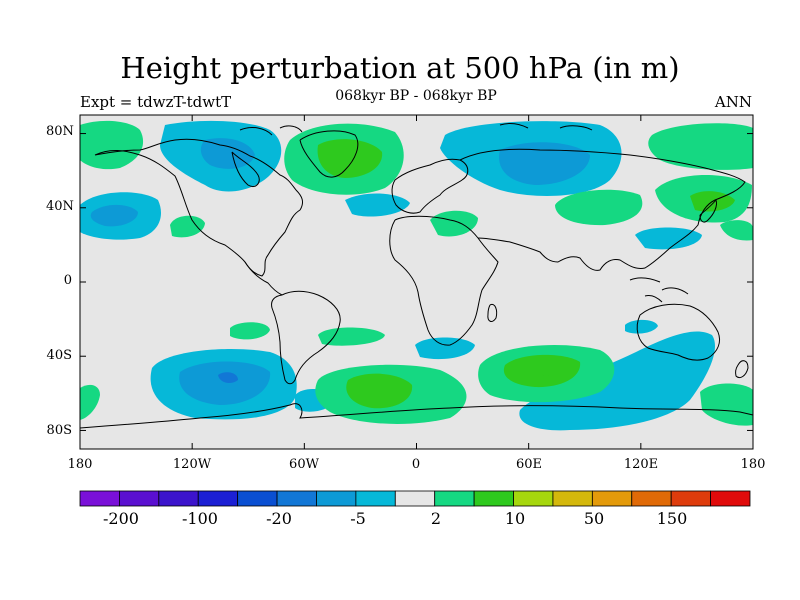 This screenshot has width=800, height=600. Describe the element at coordinates (594, 518) in the screenshot. I see `colorbar-label: 50` at that location.